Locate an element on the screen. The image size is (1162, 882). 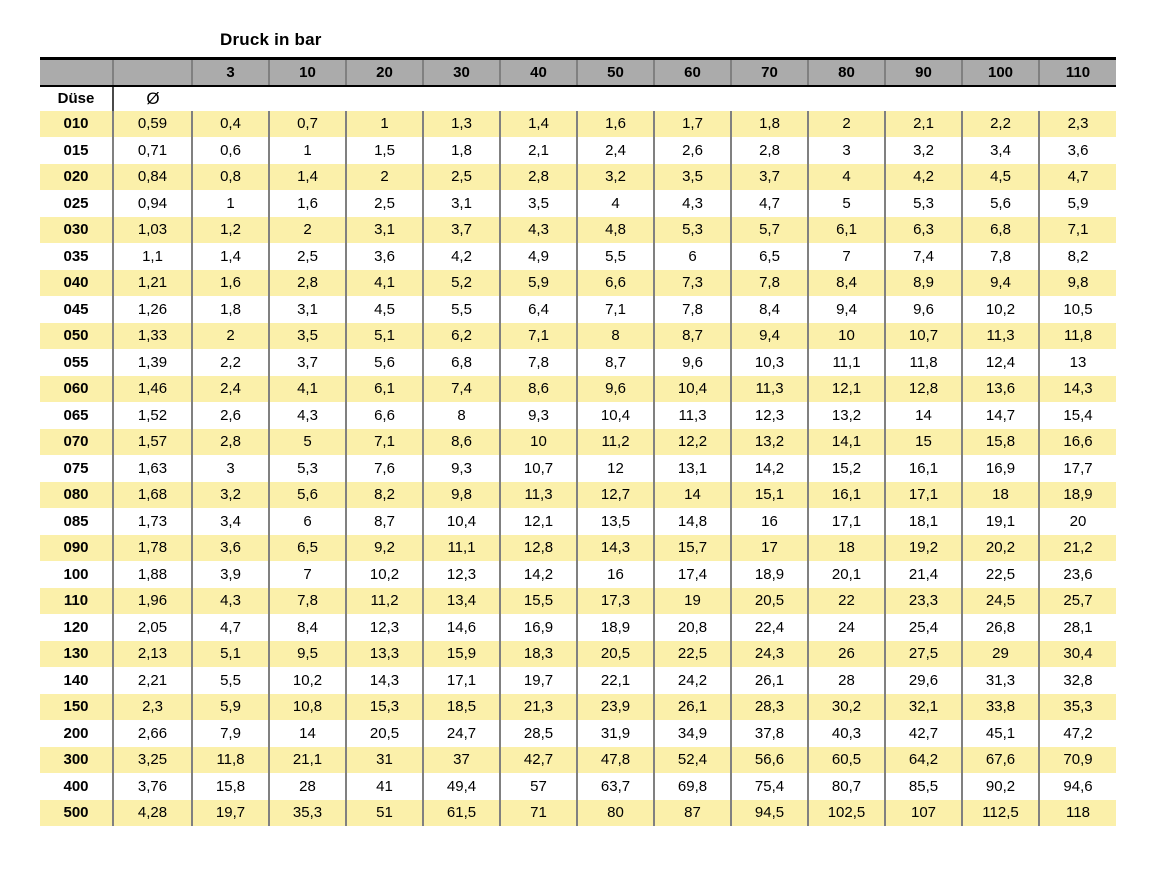
flow-value: 29 is located at coordinates (1000, 653).